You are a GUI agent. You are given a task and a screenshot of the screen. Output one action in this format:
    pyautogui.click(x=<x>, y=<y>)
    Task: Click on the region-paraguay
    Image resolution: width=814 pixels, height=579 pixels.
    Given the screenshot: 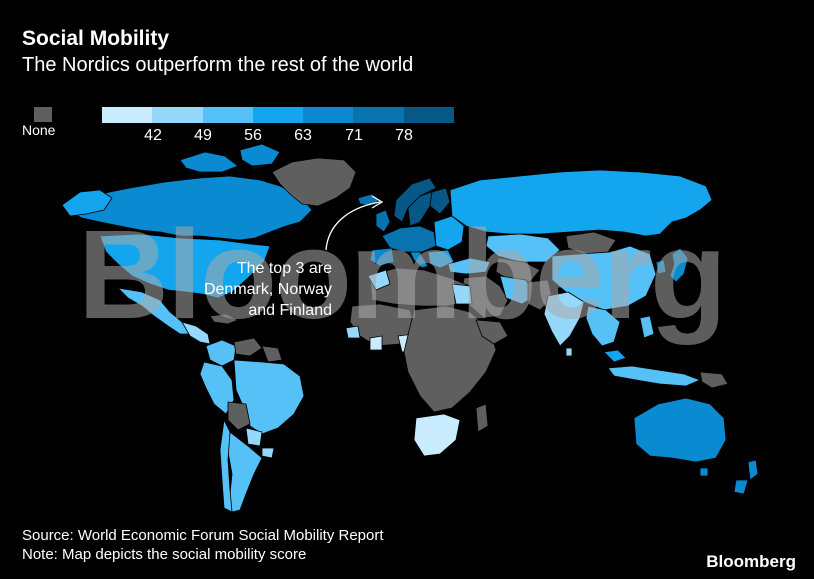 What is the action you would take?
    pyautogui.click(x=254, y=437)
    